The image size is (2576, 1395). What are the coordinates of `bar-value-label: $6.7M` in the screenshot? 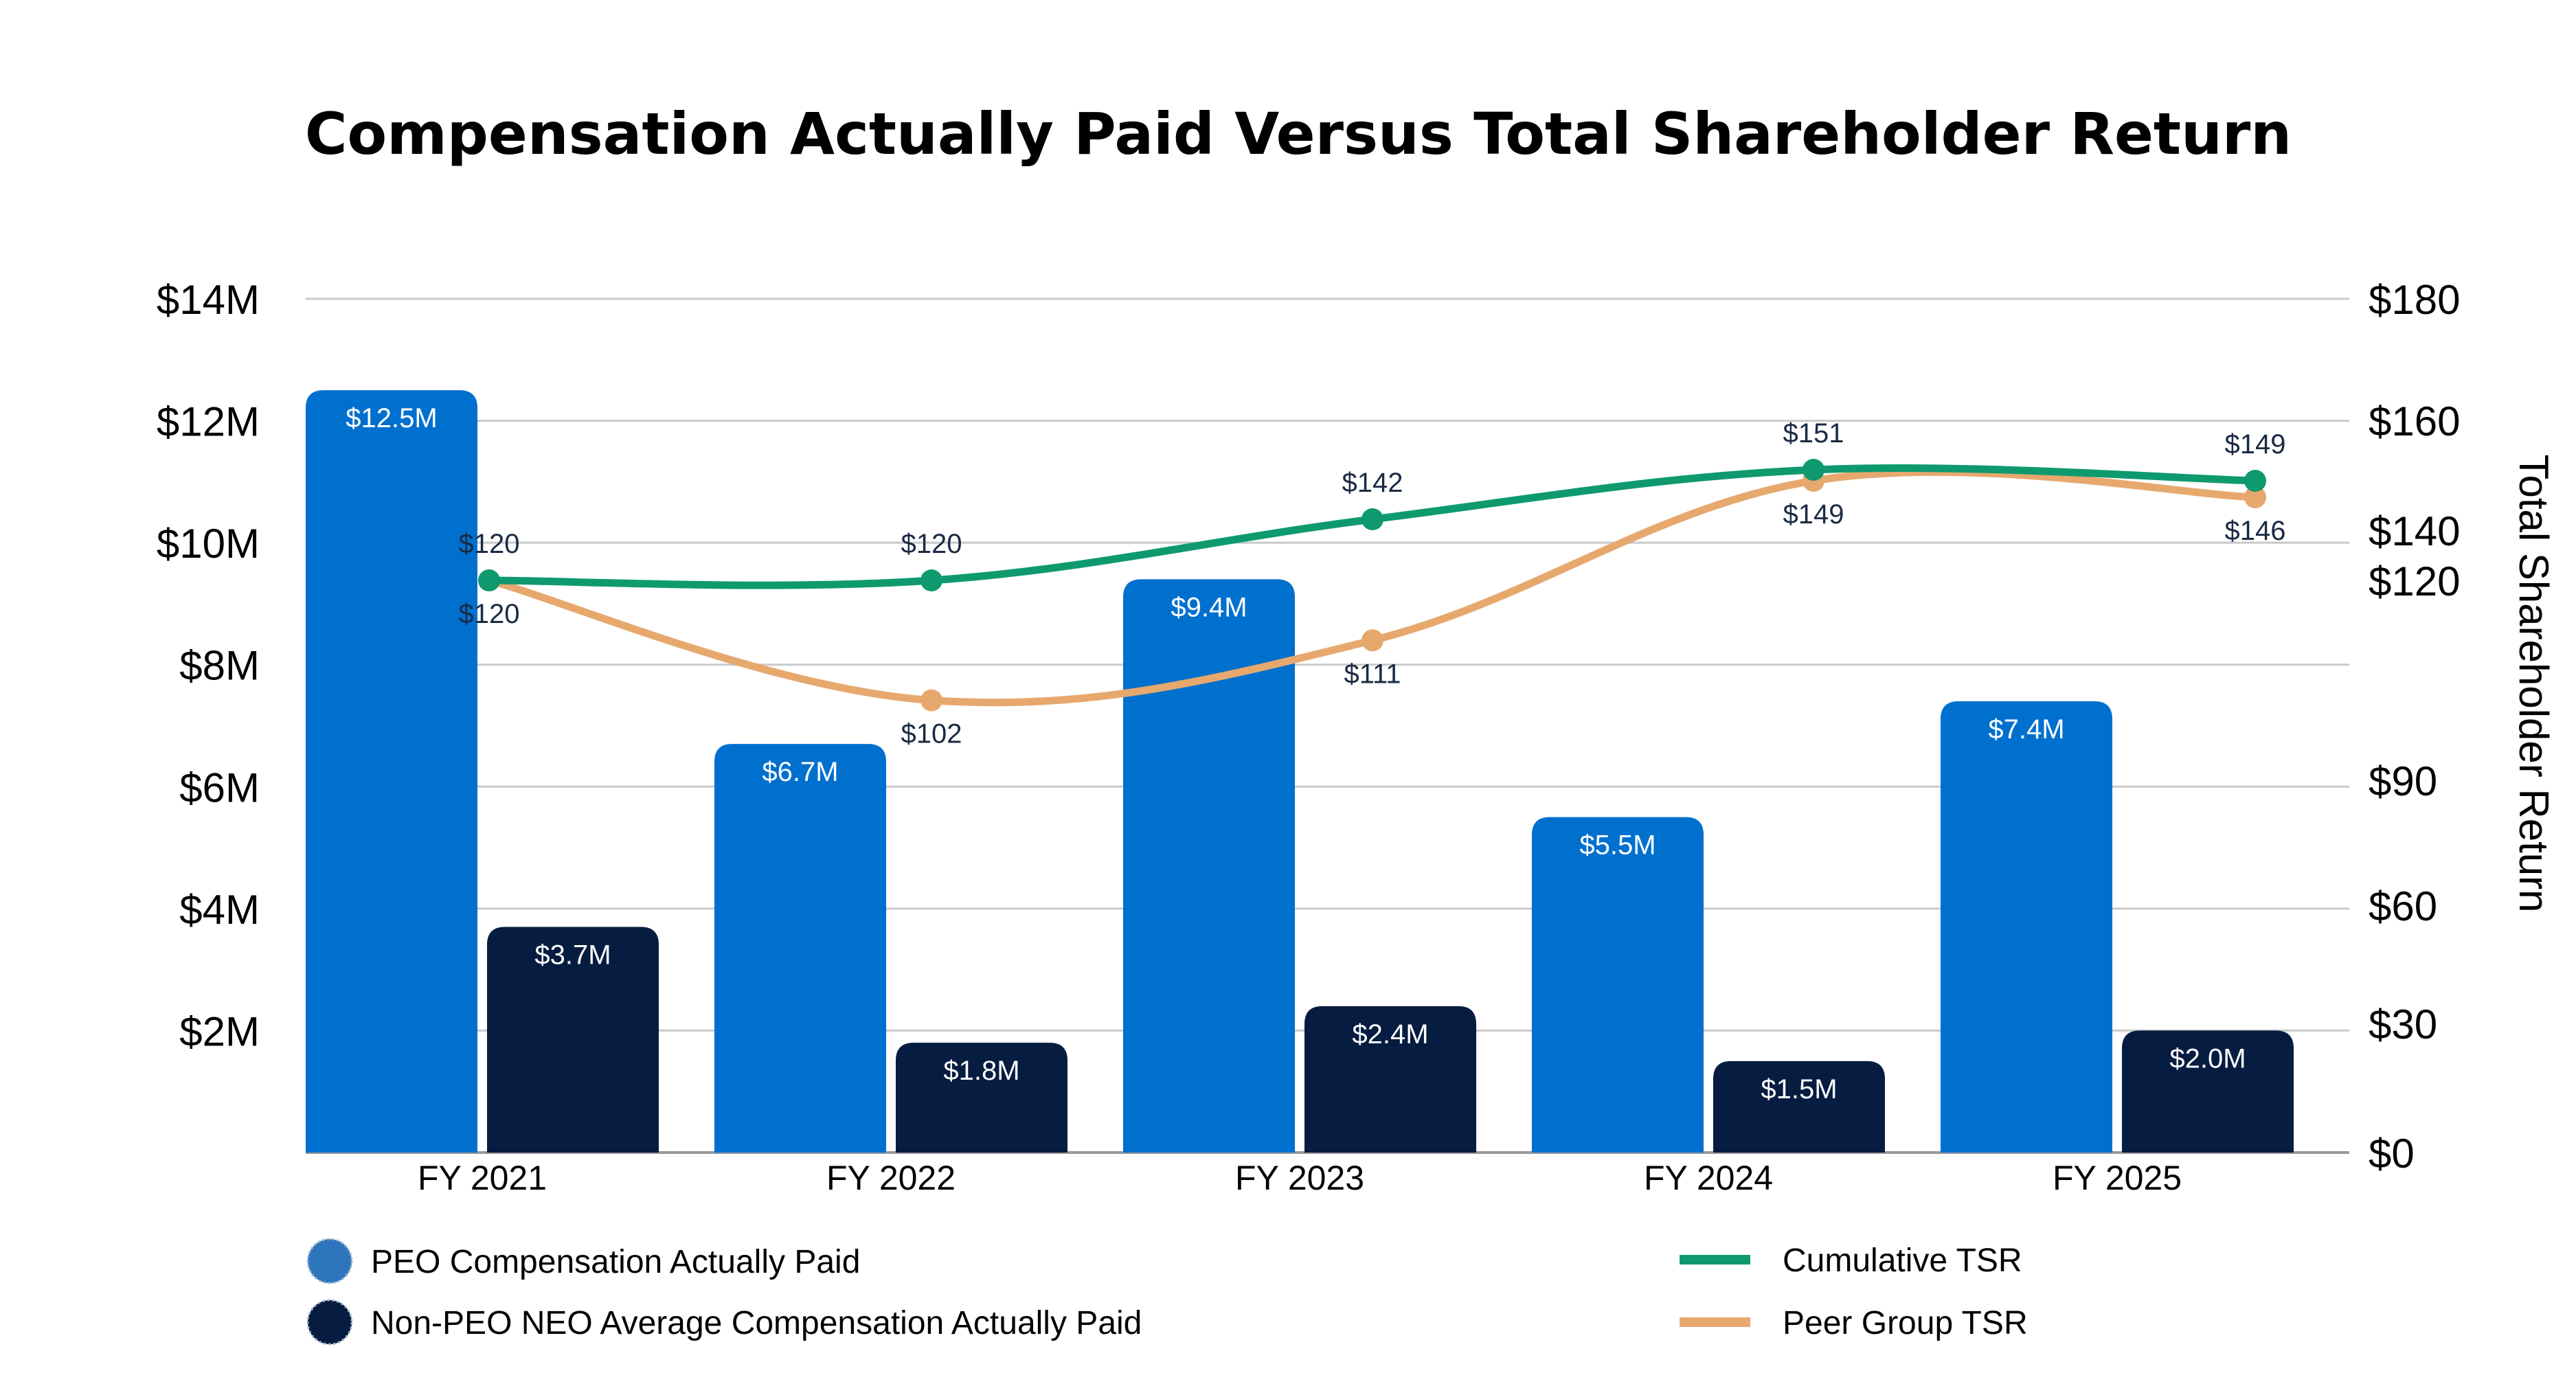 It's located at (800, 772).